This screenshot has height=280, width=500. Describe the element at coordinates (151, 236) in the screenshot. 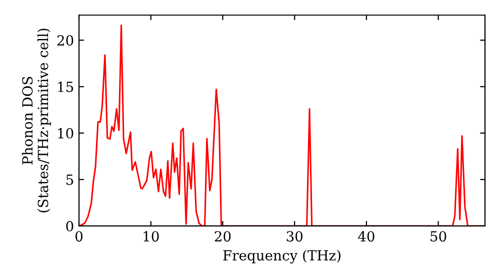

I see `x-tick-label: 10` at that location.